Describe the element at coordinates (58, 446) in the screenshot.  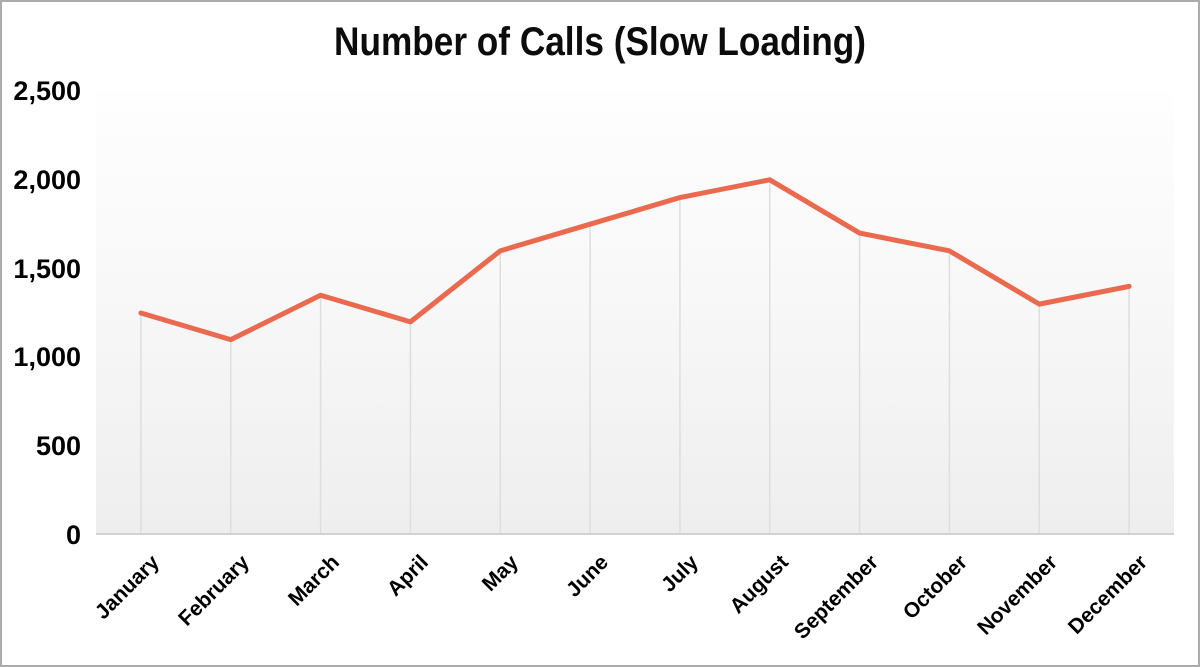
I see `y-tick-label: 500` at that location.